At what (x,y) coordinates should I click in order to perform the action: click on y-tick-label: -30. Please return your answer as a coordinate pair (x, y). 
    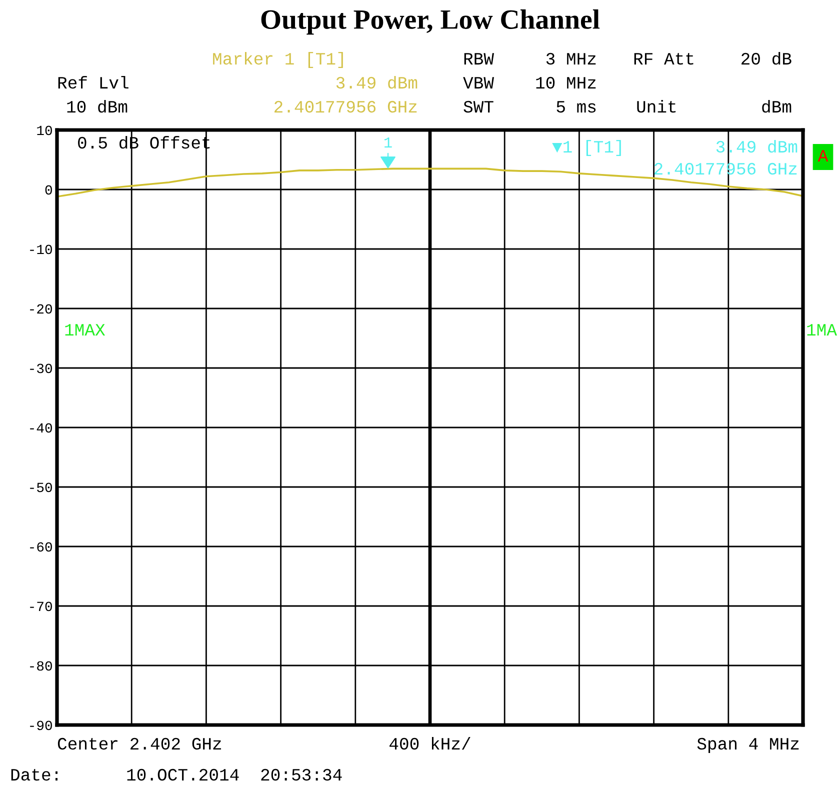
    Looking at the image, I should click on (41, 369).